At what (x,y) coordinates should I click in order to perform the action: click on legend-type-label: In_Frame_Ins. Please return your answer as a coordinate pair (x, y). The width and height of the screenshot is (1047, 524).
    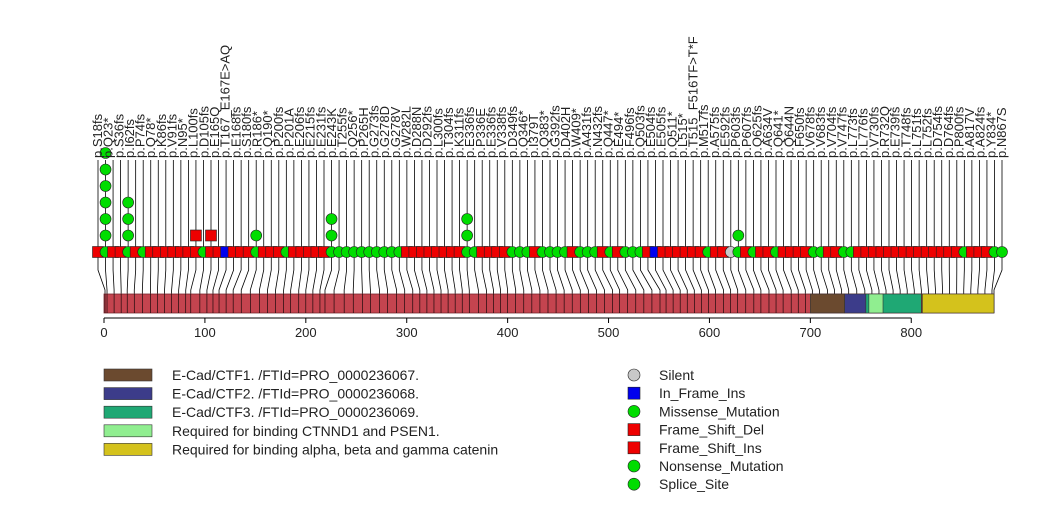
    Looking at the image, I should click on (702, 393).